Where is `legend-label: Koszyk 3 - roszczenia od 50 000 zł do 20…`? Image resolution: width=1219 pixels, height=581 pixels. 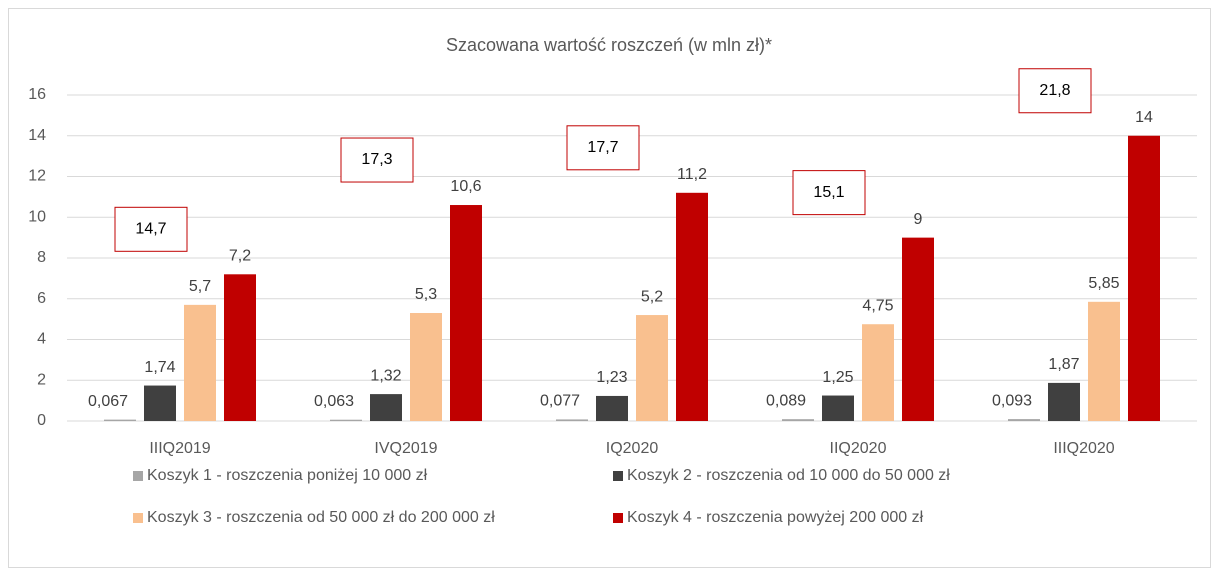
legend-label: Koszyk 3 - roszczenia od 50 000 zł do 20… is located at coordinates (321, 517).